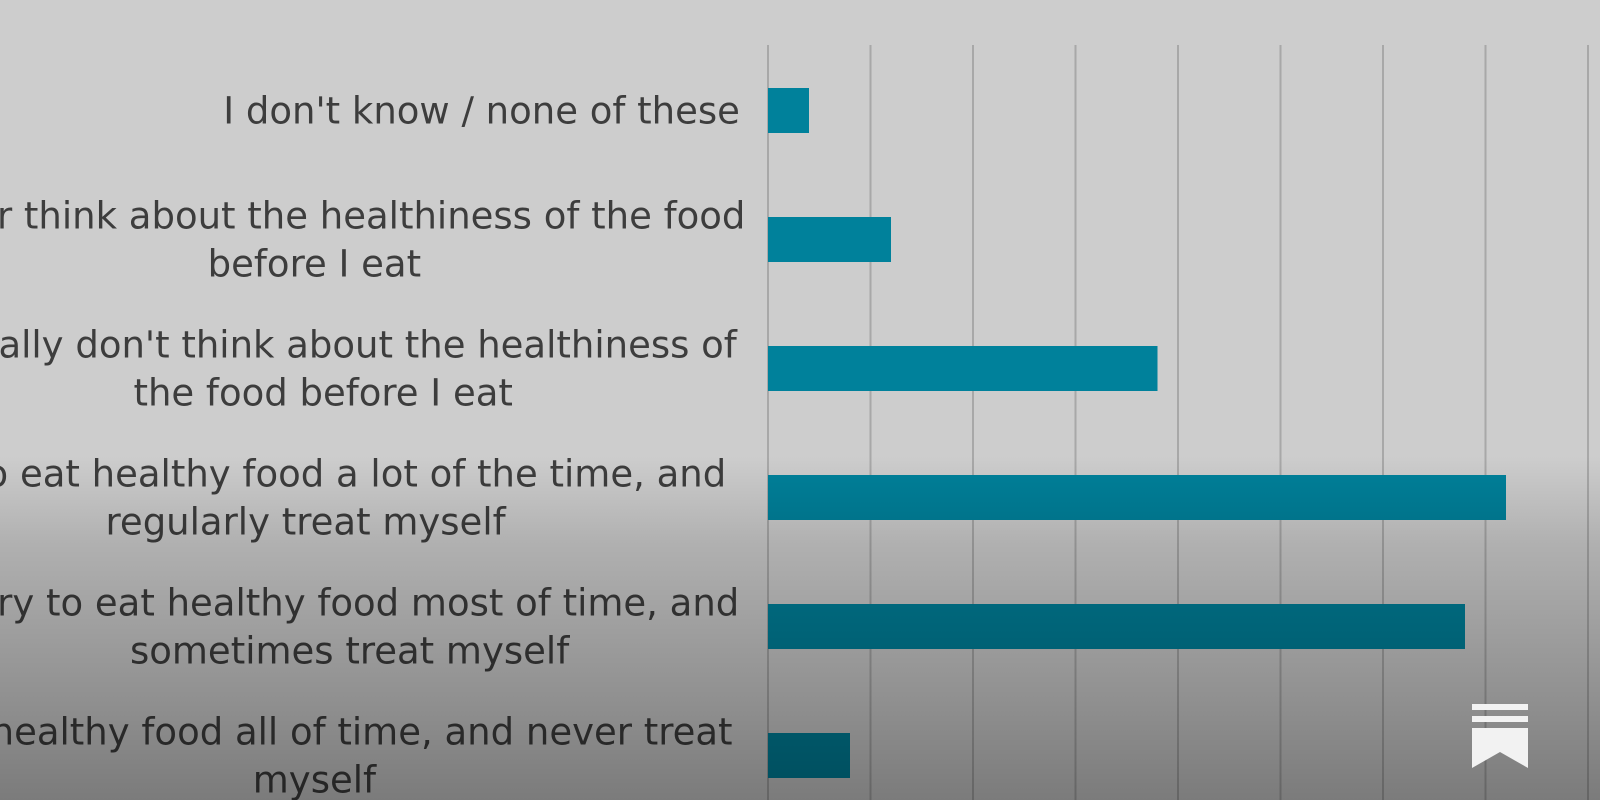  What do you see at coordinates (323, 393) in the screenshot?
I see `category-label-line: the food before I eat` at bounding box center [323, 393].